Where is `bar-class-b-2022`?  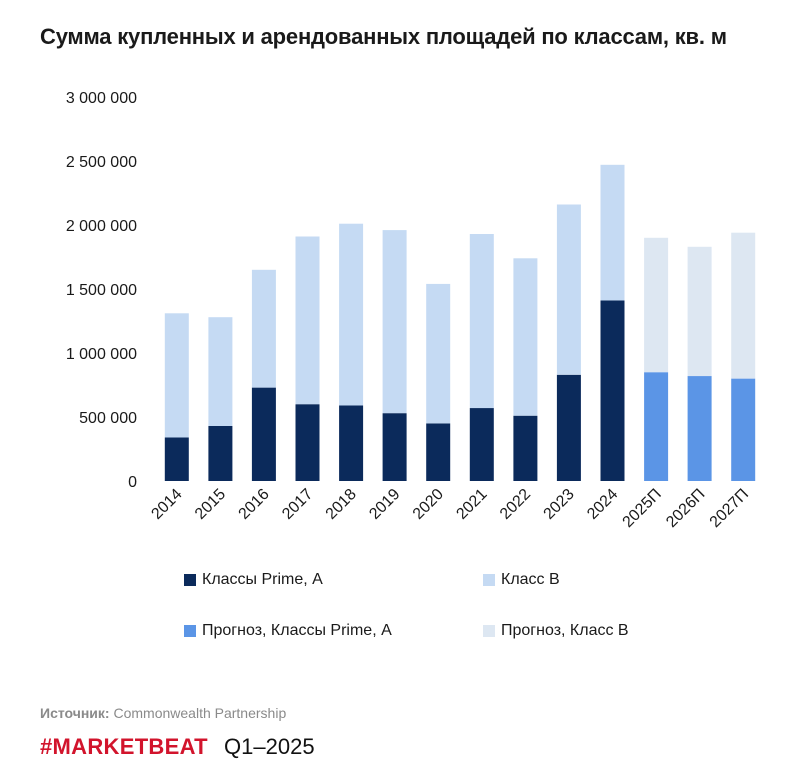 bar-class-b-2022 is located at coordinates (525, 337).